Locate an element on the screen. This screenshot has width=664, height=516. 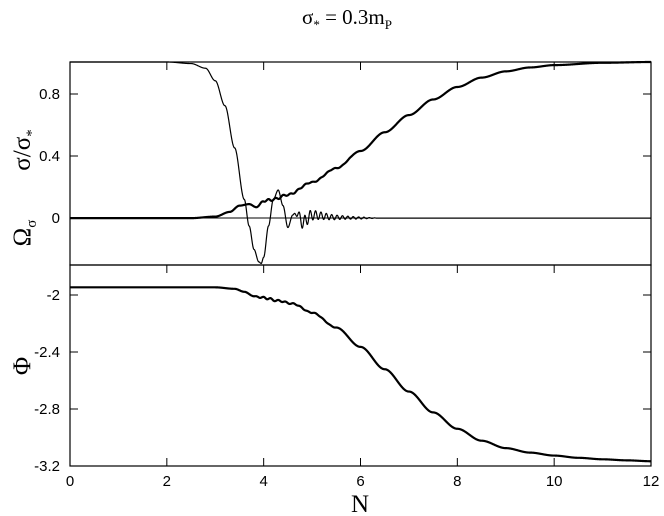
svg-text: σ/σ* is located at coordinates (24, 149).